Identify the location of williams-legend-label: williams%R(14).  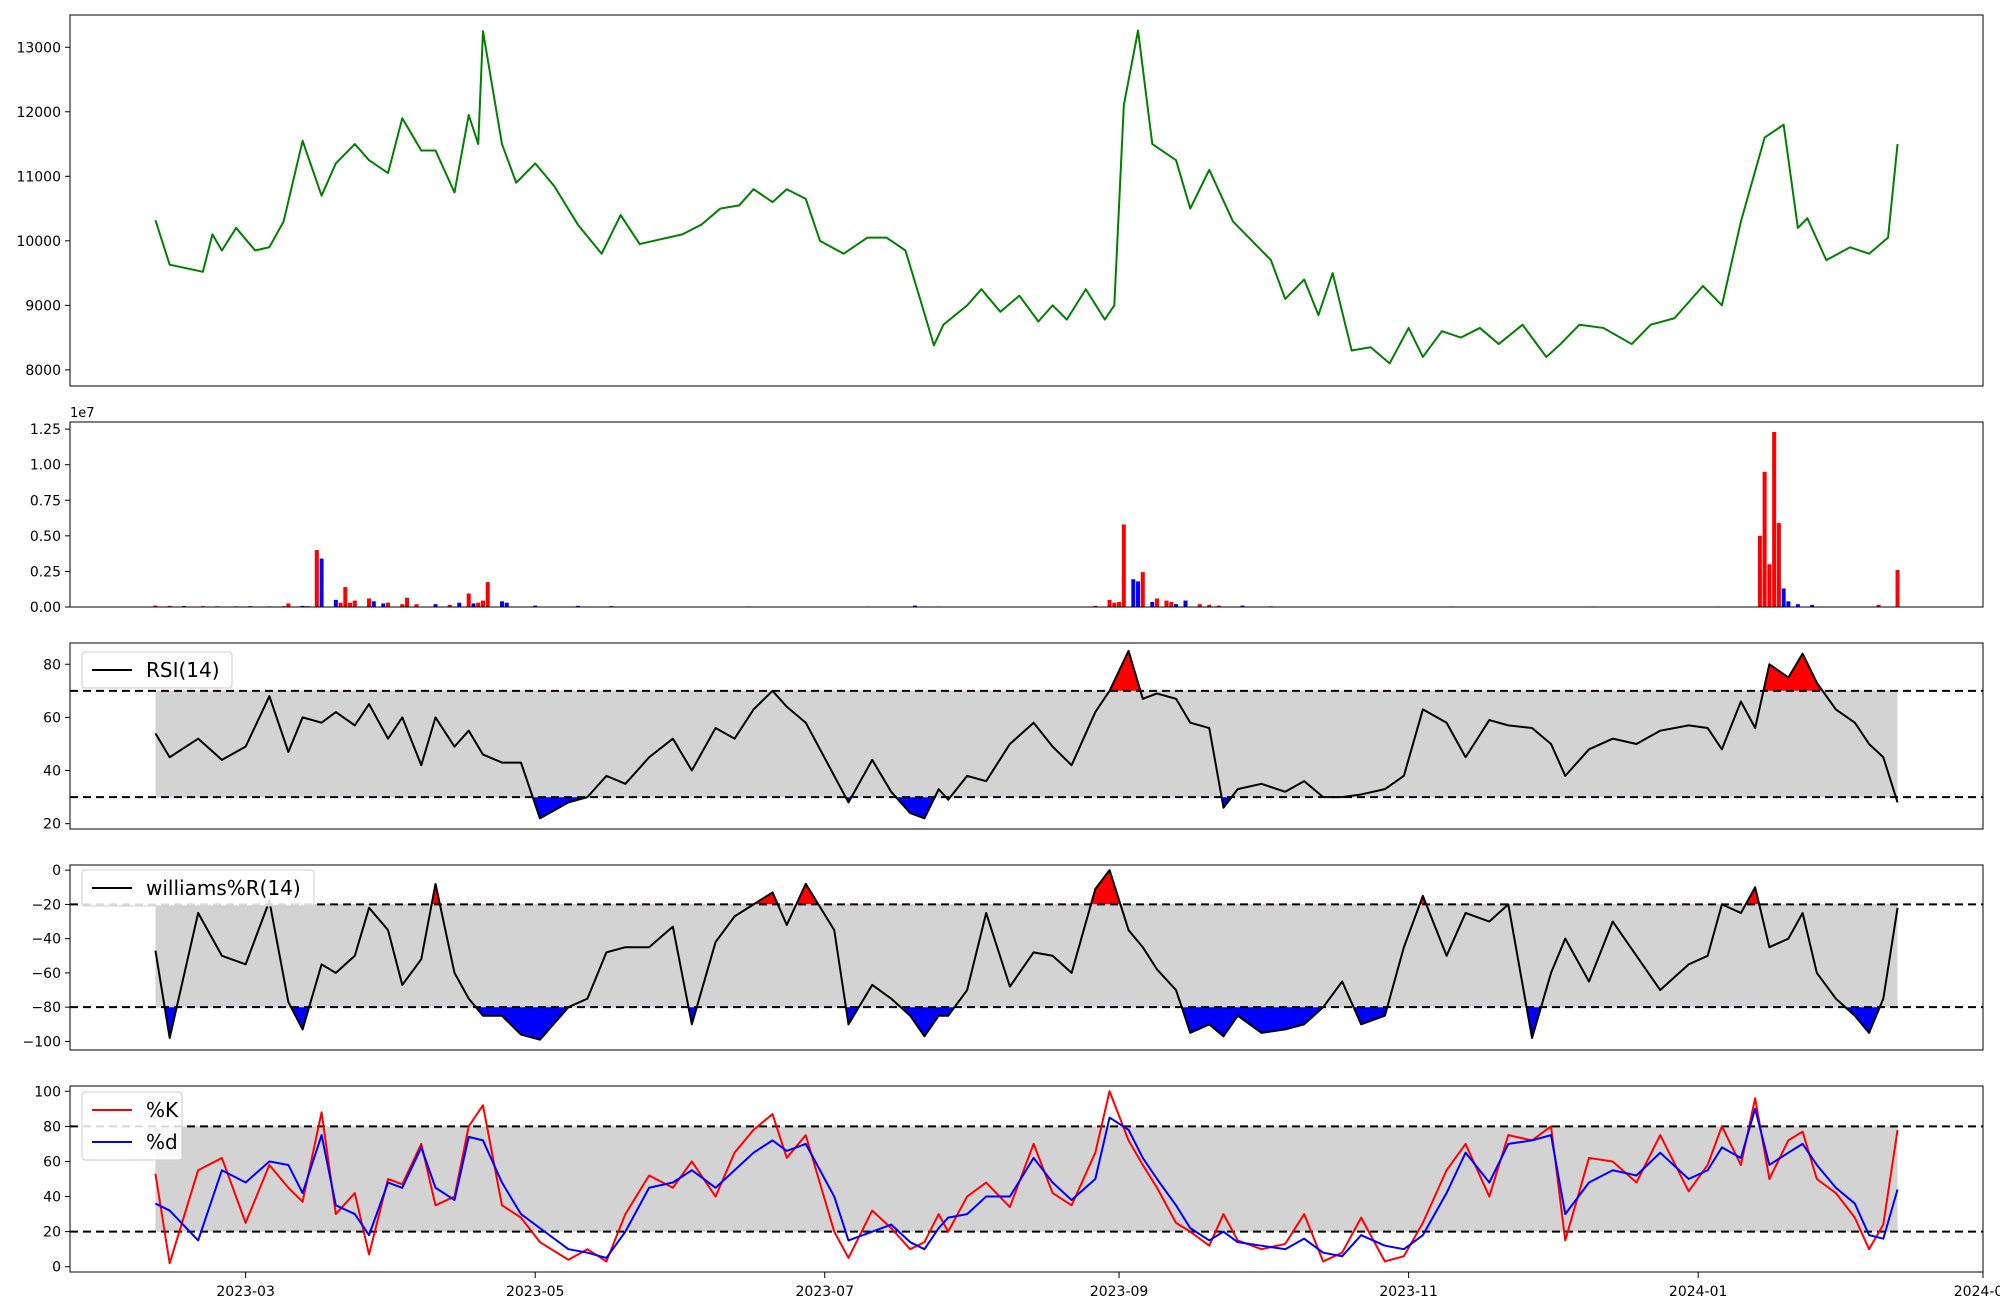
(223, 888).